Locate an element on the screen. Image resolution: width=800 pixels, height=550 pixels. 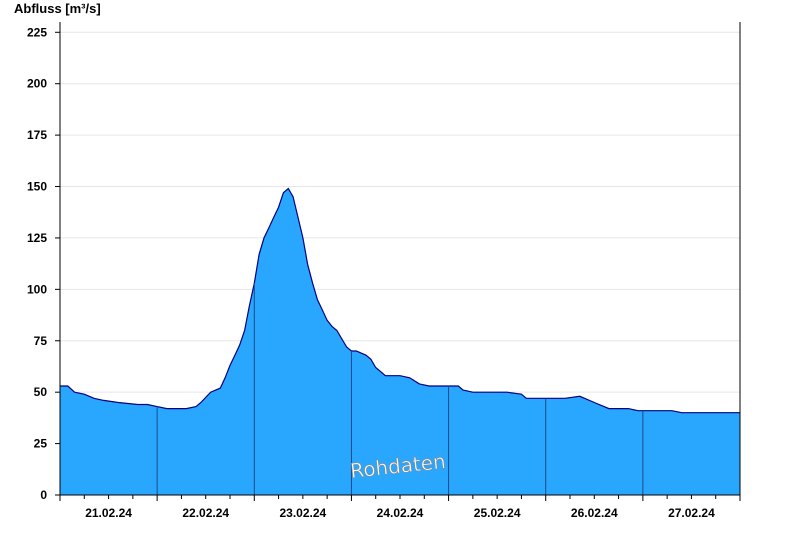
y-axis-label: Abfluss [m³/s] is located at coordinates (57, 8).